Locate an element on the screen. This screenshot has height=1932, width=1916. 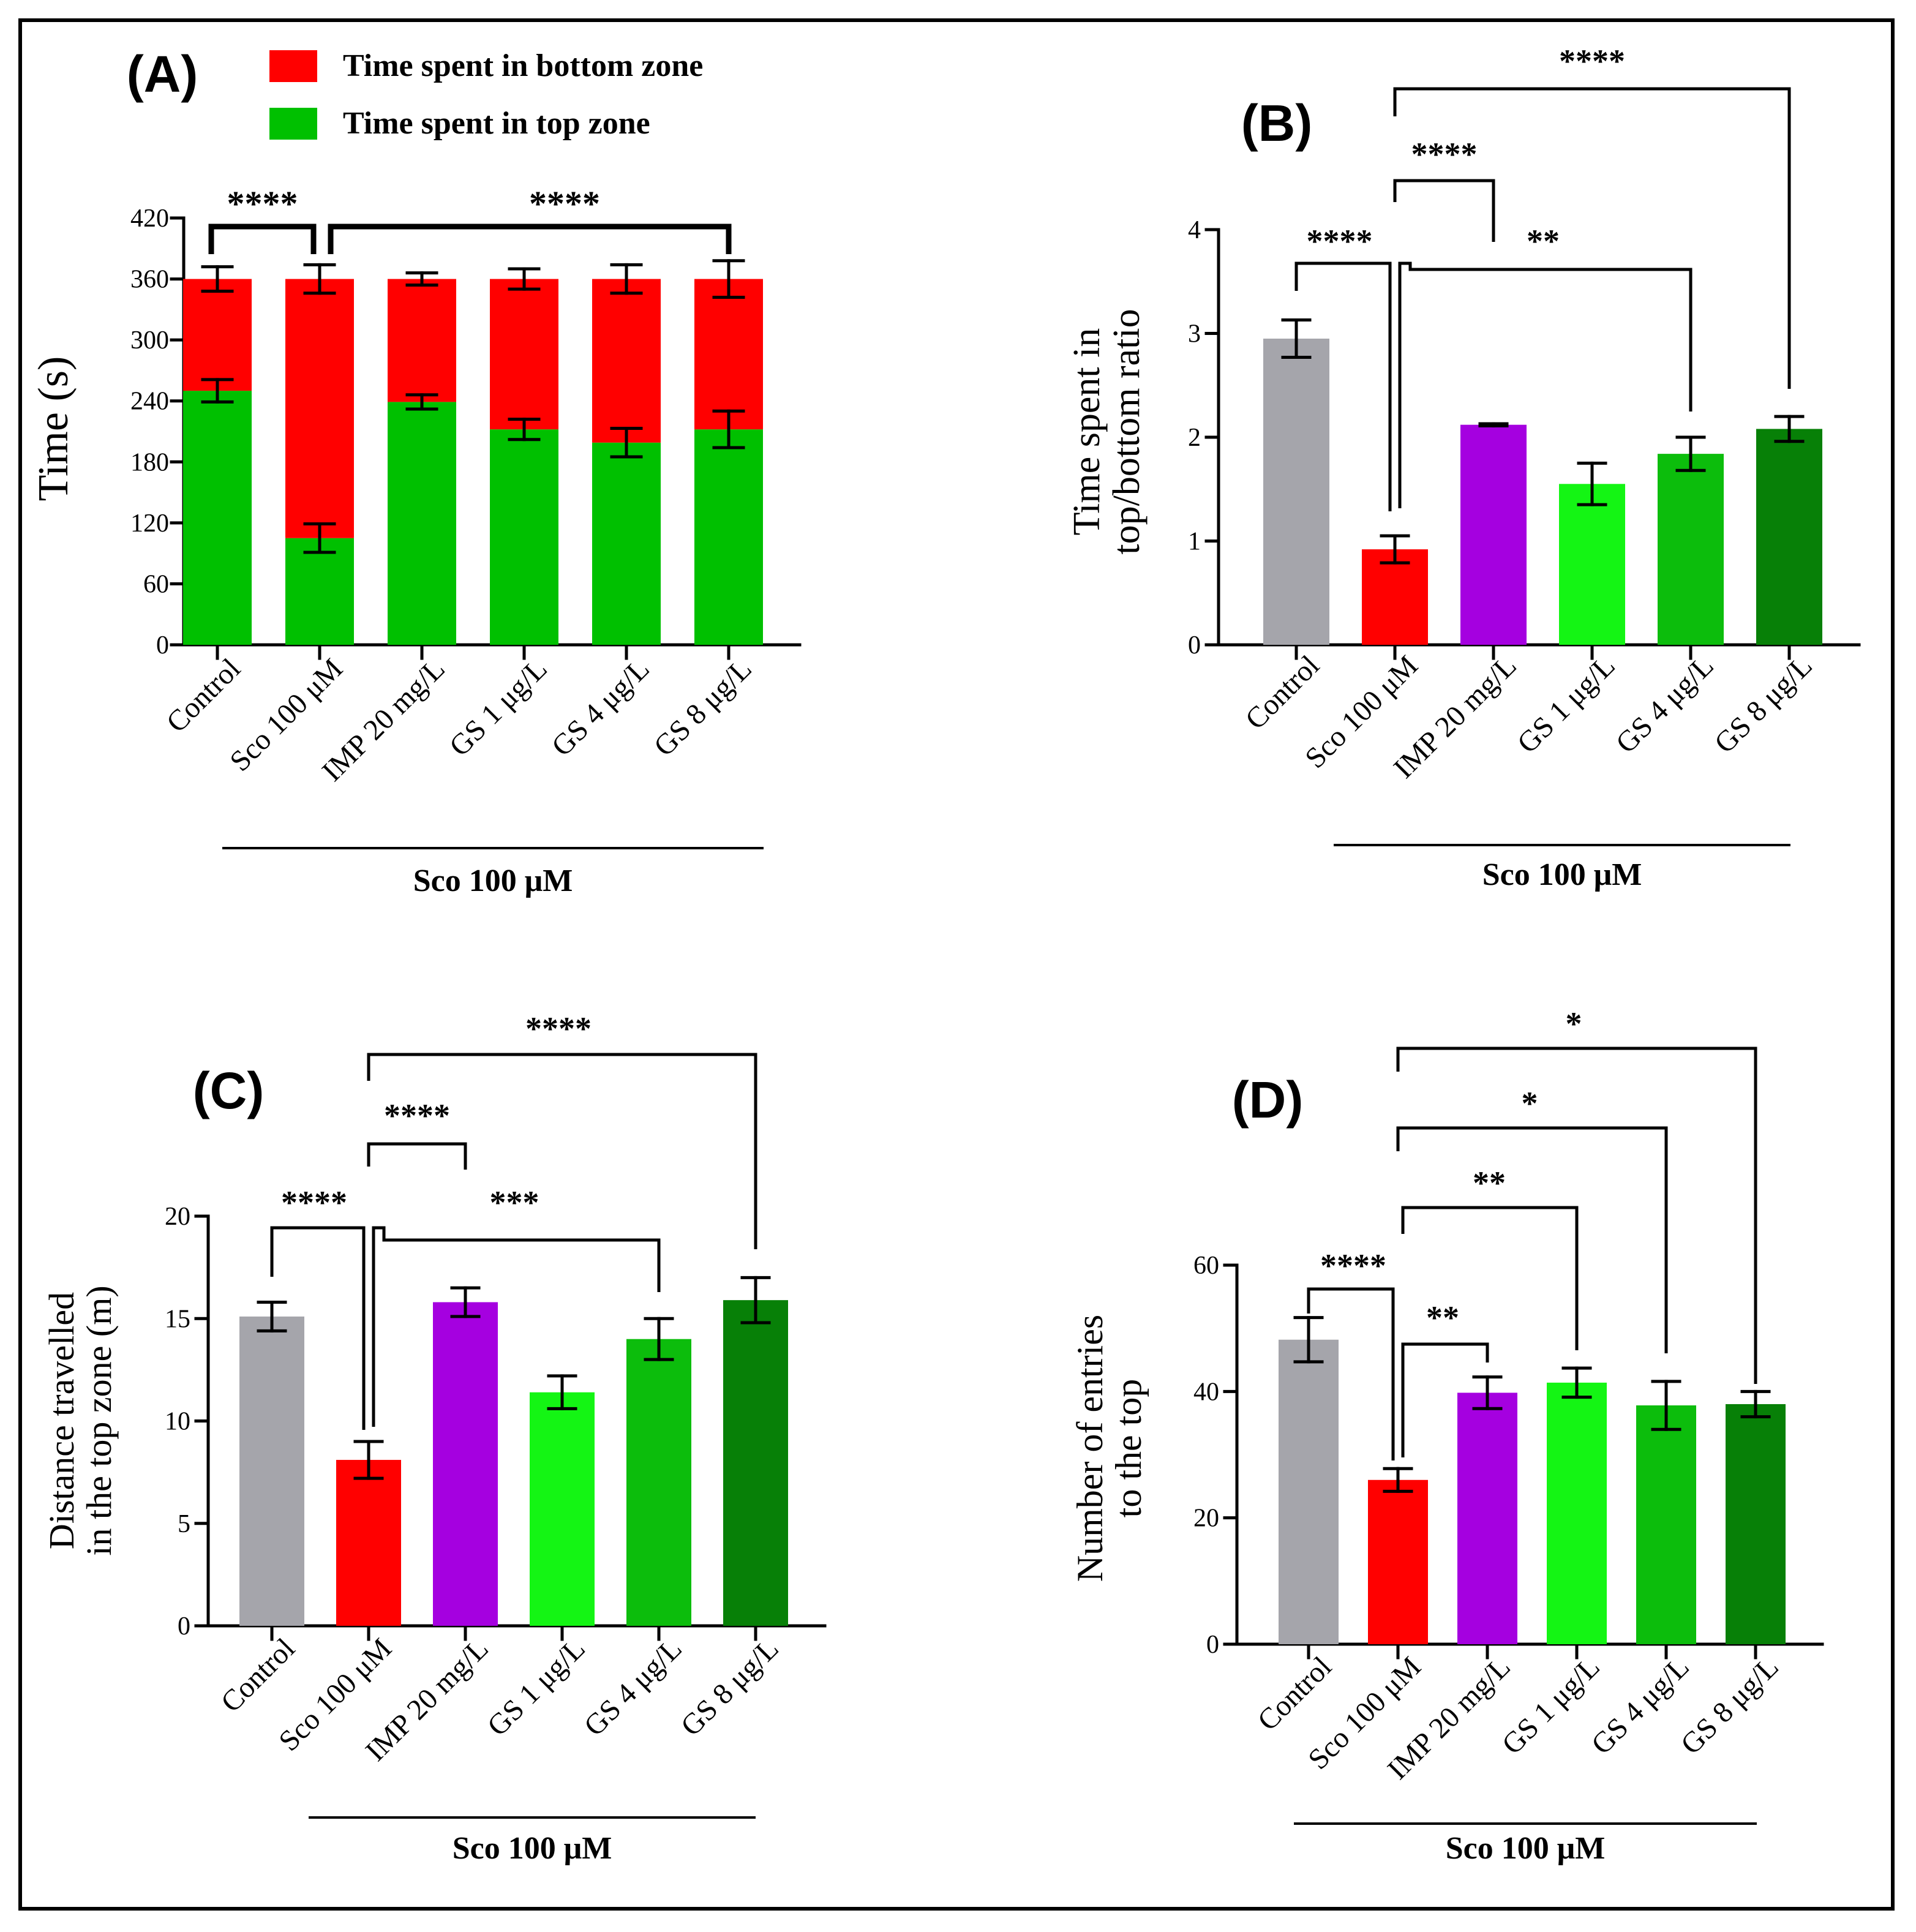
y-tick-label: 420 is located at coordinates (150, 219).